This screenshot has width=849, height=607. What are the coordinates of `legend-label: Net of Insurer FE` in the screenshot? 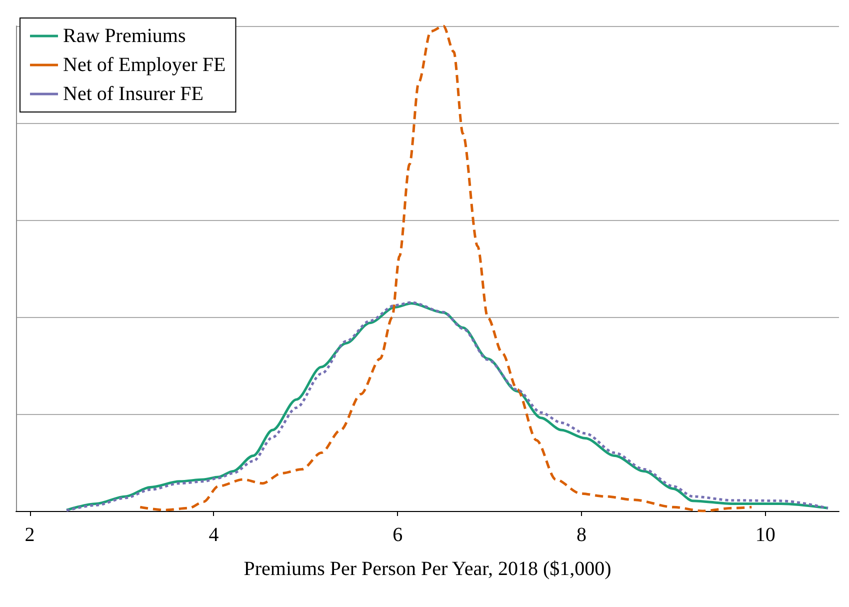 It's located at (133, 94).